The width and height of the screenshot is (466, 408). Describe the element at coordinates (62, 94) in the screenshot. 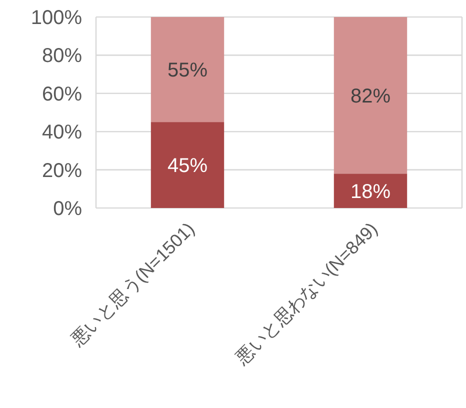

I see `y-tick-label: 60%` at that location.